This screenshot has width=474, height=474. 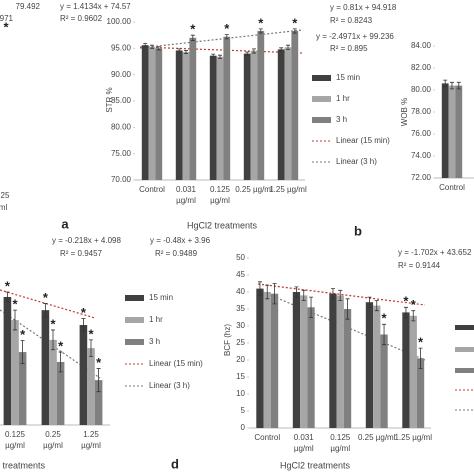 What do you see at coordinates (5, 195) in the screenshot?
I see `fragment-text: 25` at bounding box center [5, 195].